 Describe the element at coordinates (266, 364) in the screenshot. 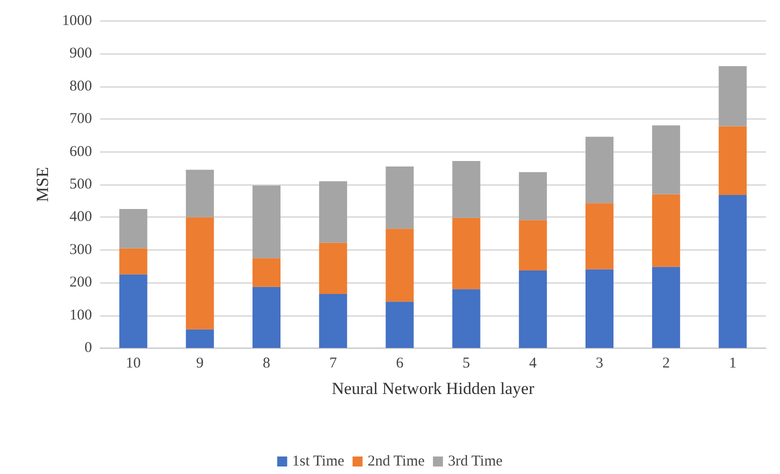

I see `x-tick-label: 8` at that location.